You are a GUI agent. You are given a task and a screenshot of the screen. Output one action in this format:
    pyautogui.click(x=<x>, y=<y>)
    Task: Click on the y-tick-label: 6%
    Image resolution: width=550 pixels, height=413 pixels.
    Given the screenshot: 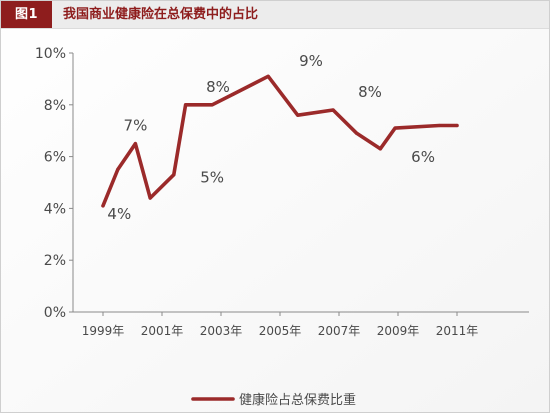 What is the action you would take?
    pyautogui.click(x=55, y=158)
    